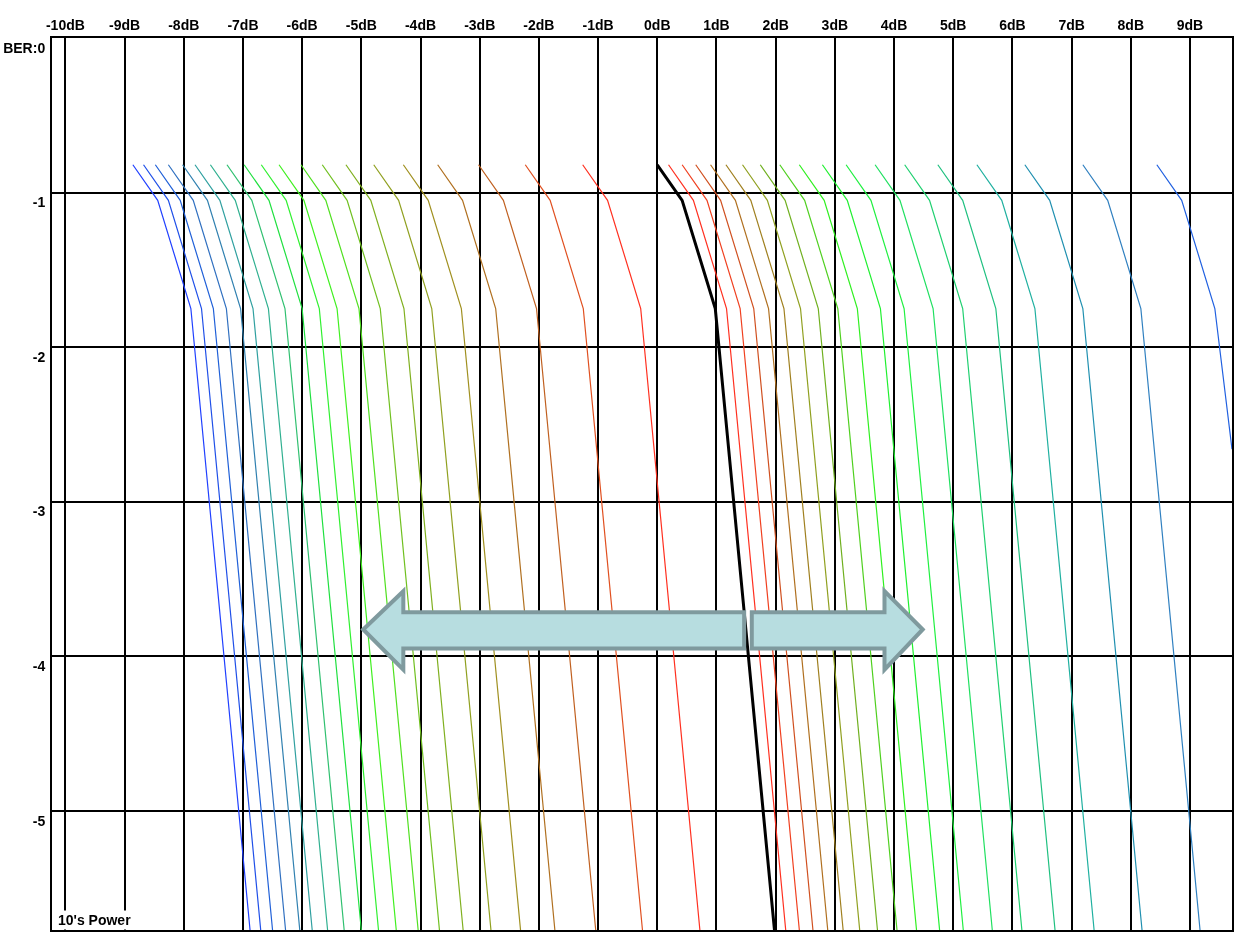  I want to click on x-tick-label: -2dB, so click(539, 25).